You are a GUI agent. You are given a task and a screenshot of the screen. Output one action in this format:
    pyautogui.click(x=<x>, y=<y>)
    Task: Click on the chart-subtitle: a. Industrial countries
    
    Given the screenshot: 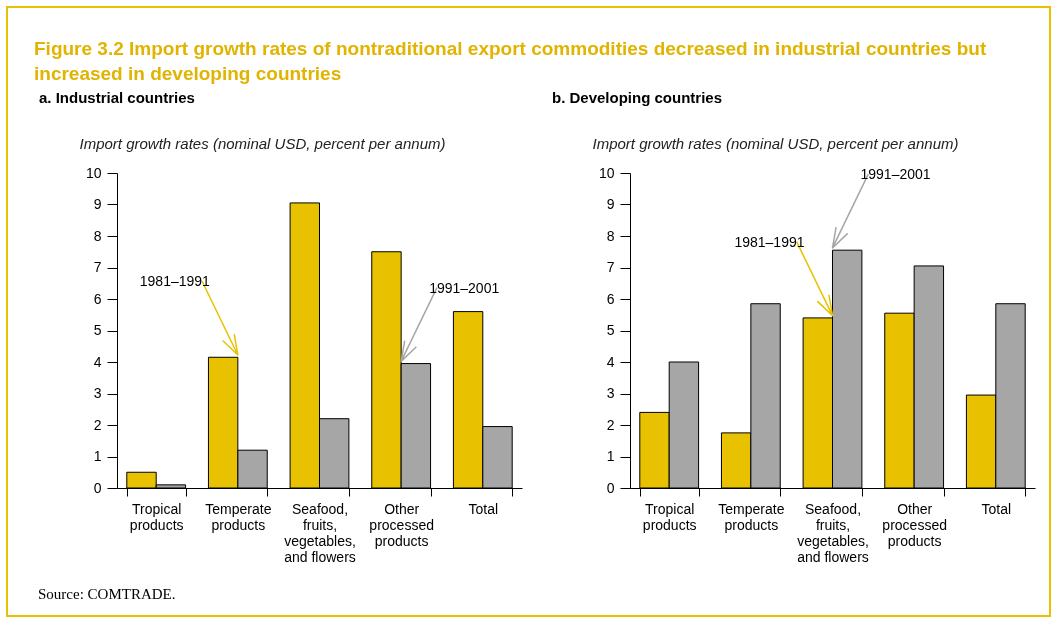 What is the action you would take?
    pyautogui.click(x=117, y=97)
    